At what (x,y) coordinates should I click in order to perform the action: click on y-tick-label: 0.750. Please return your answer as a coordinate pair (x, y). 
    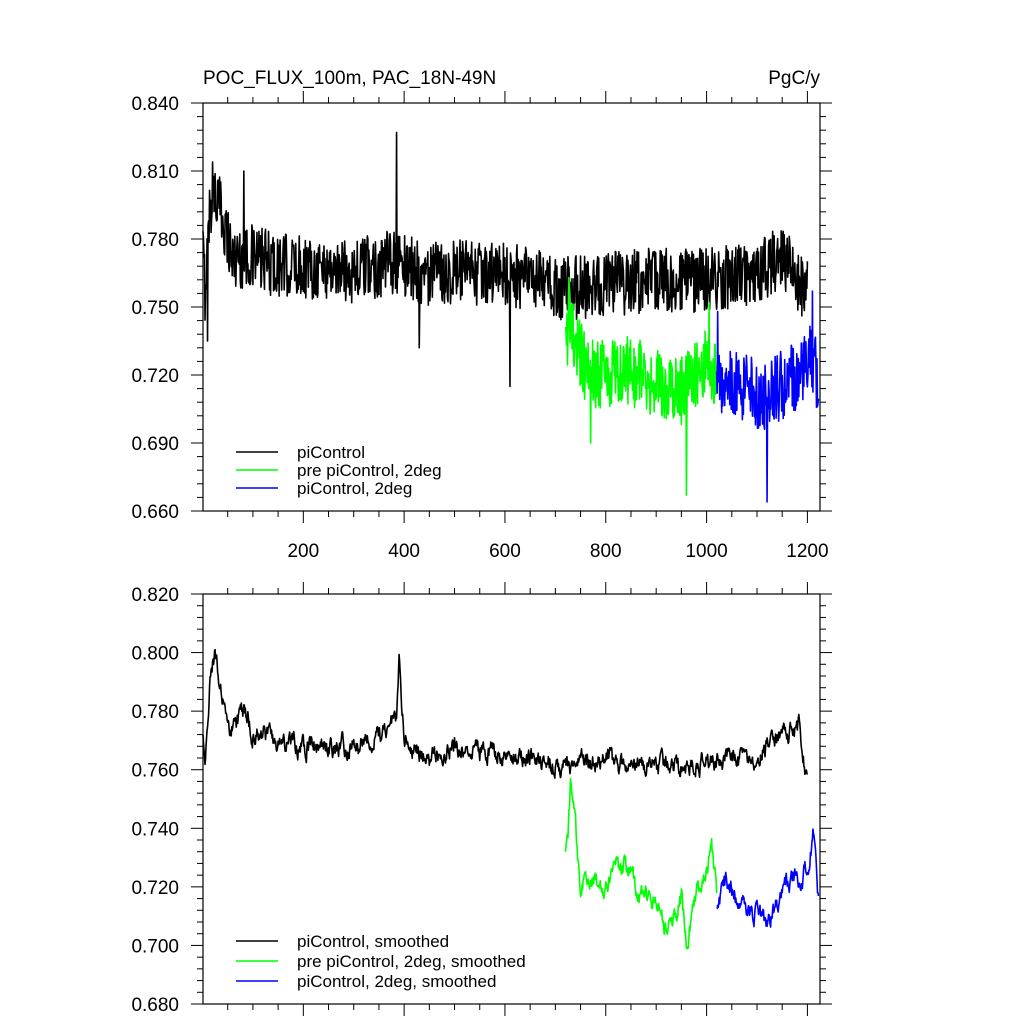
    Looking at the image, I should click on (155, 308).